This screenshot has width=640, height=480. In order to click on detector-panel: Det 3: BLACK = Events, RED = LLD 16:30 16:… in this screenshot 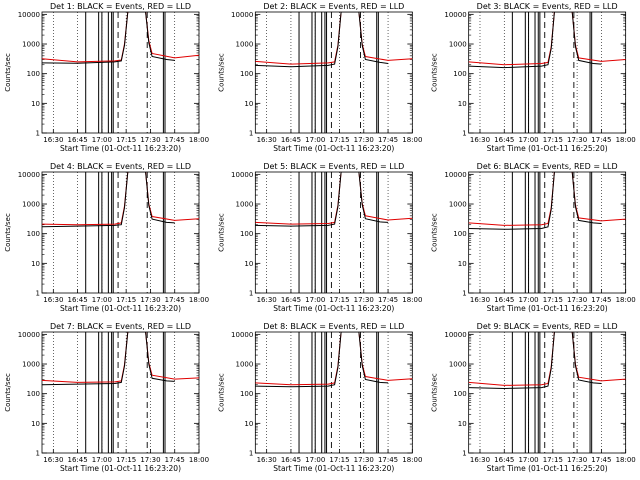, I will do `click(533, 77)`.